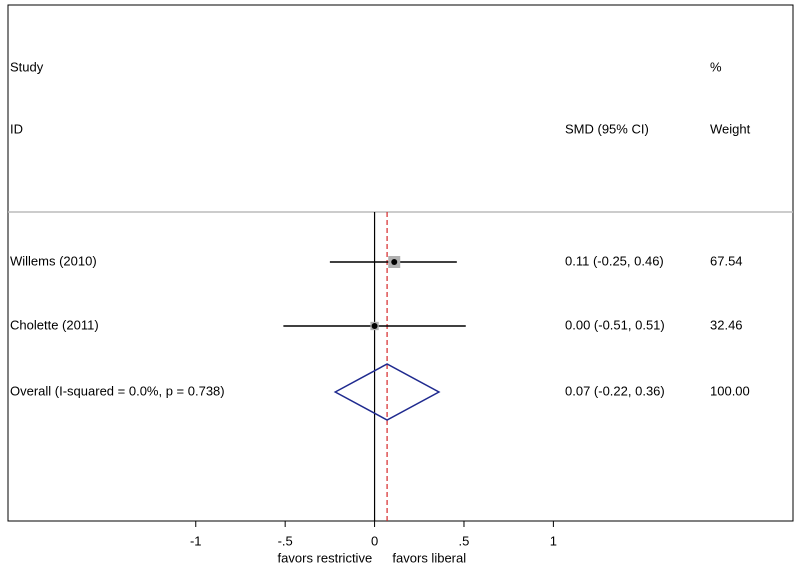 The height and width of the screenshot is (566, 800). What do you see at coordinates (285, 540) in the screenshot?
I see `x-tick-label: -.5` at bounding box center [285, 540].